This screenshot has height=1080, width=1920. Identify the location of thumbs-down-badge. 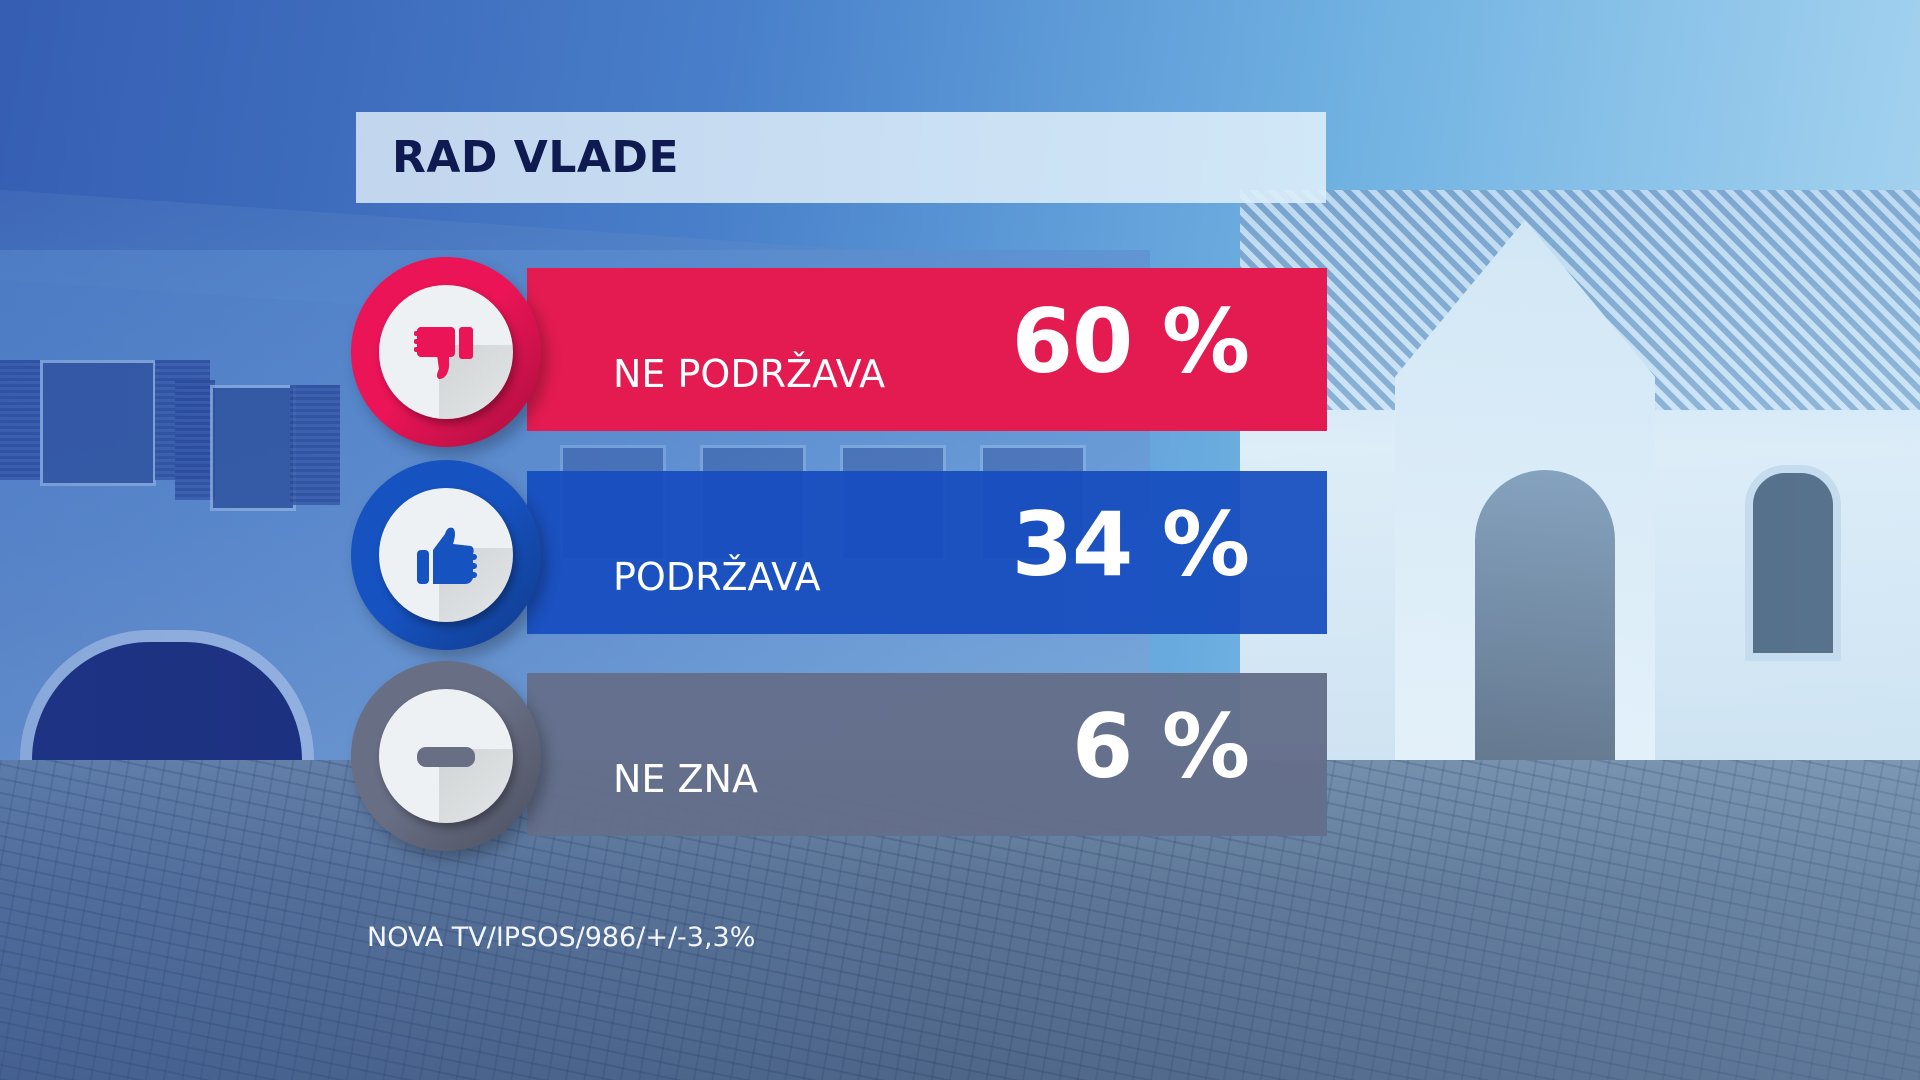
(446, 352).